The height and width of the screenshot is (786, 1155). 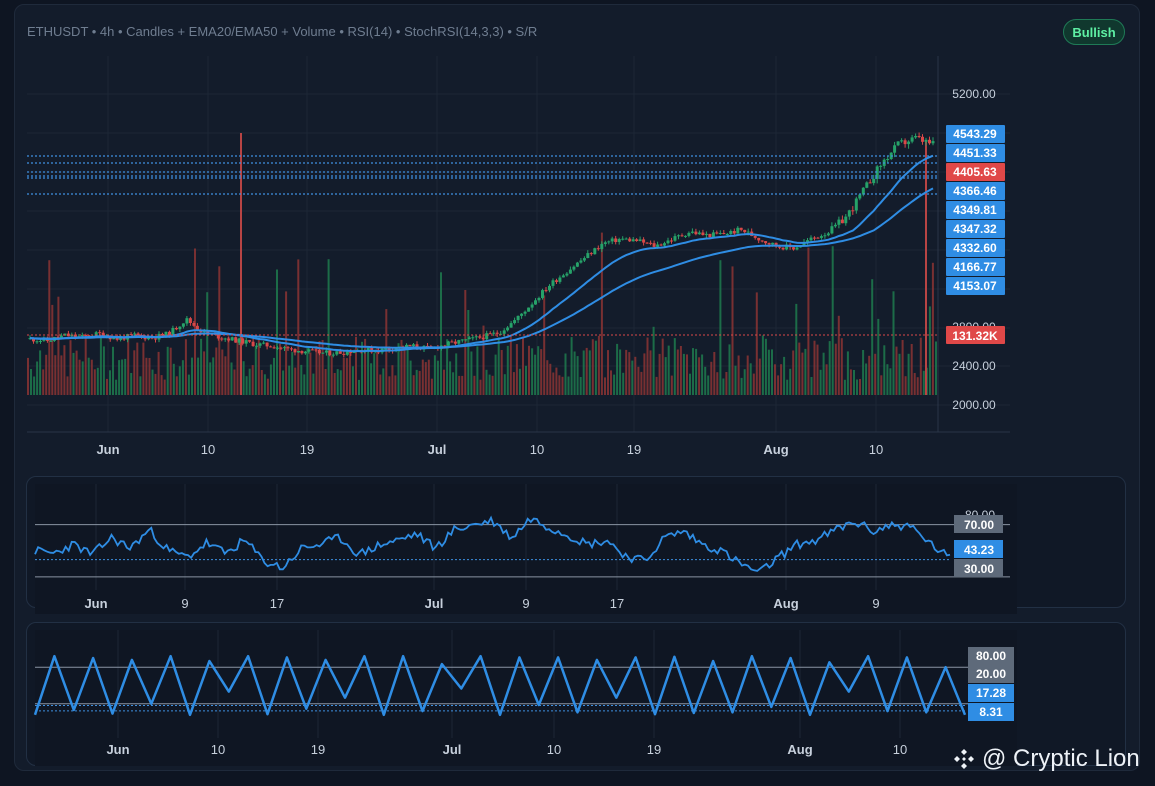 I want to click on price-label-text: 4153.07, so click(x=975, y=286).